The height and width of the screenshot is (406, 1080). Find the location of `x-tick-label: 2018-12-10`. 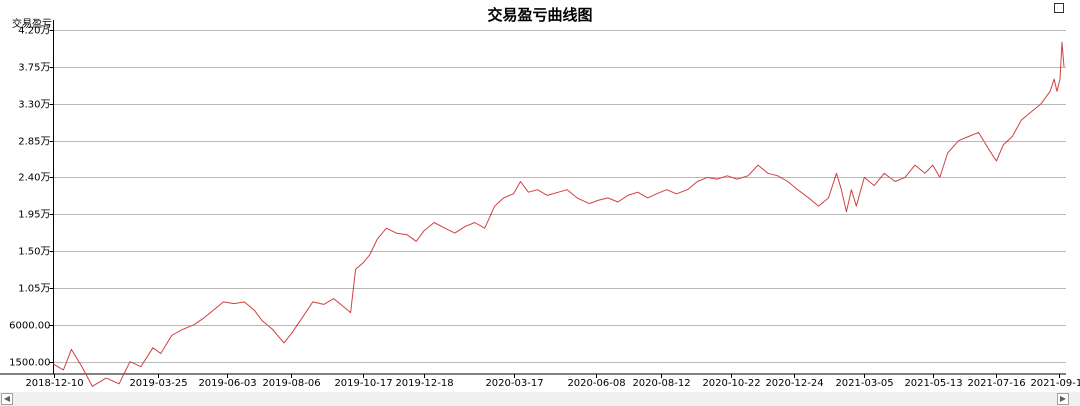

x-tick-label: 2018-12-10 is located at coordinates (54, 383).